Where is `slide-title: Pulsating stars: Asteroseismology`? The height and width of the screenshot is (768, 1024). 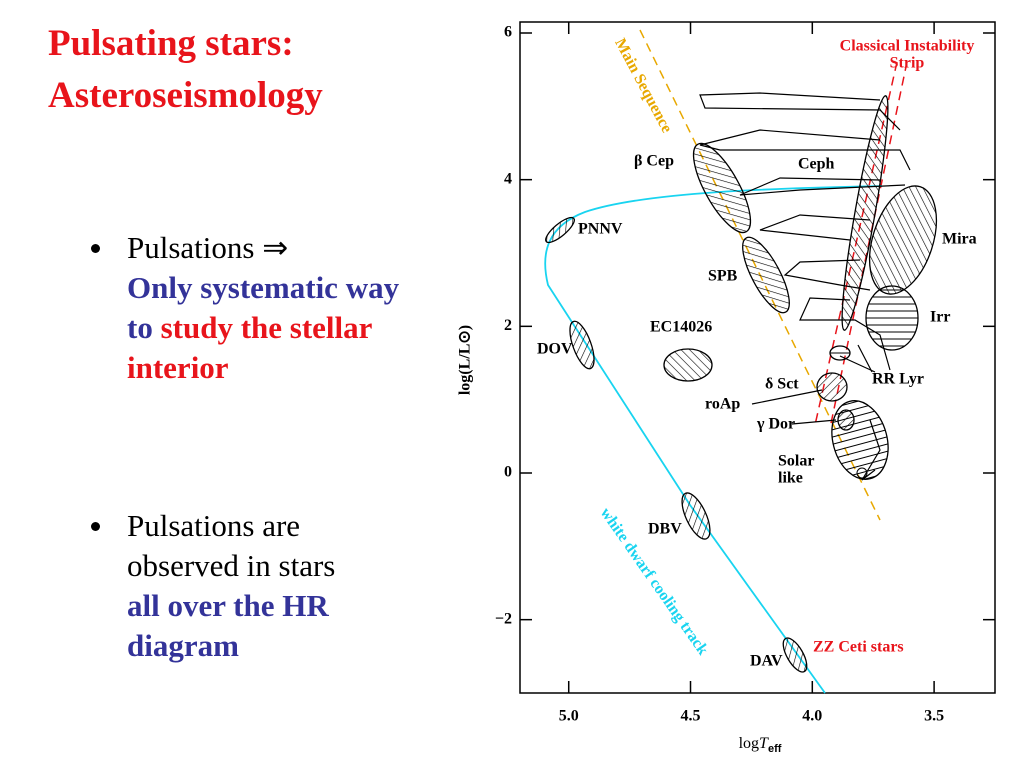 slide-title: Pulsating stars: Asteroseismology is located at coordinates (185, 70).